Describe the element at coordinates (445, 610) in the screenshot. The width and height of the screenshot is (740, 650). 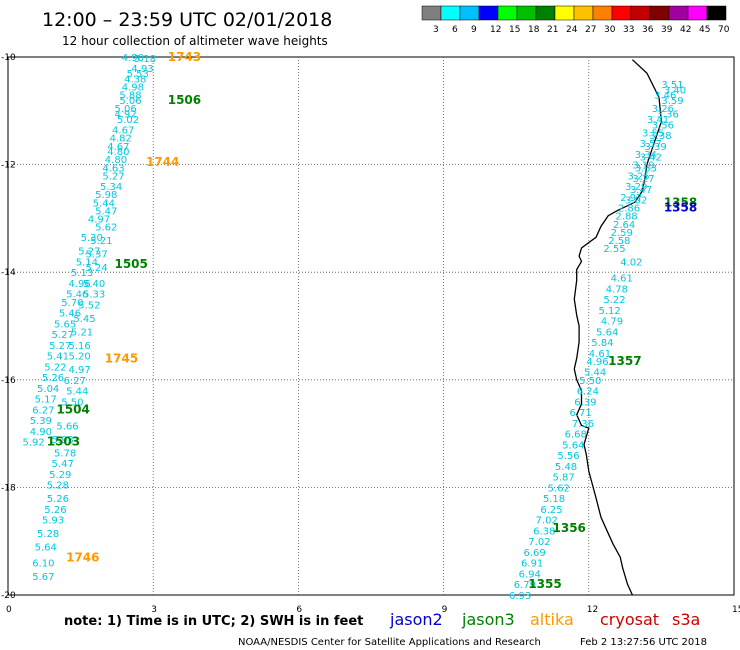
I see `x-tick-label: 9` at that location.